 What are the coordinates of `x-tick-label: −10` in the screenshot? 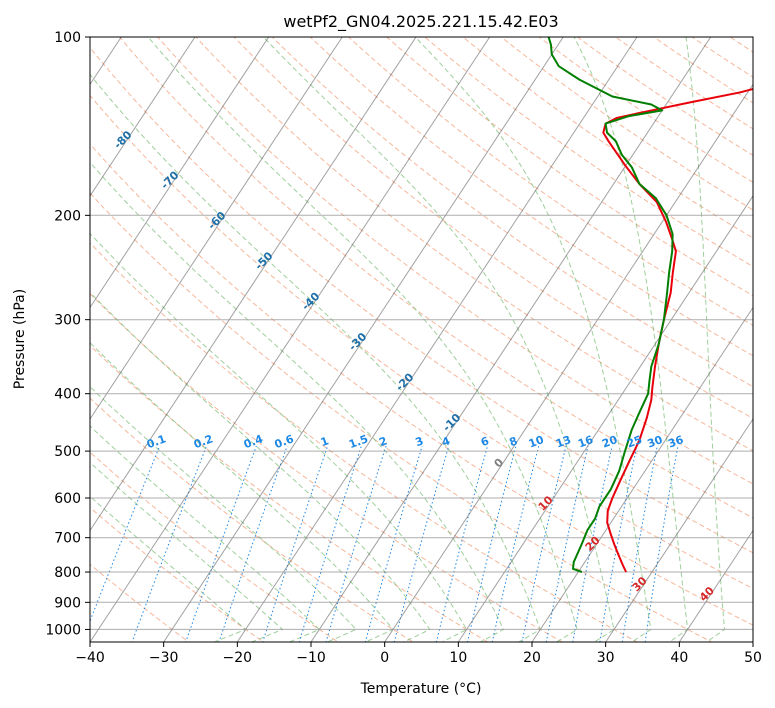 It's located at (311, 658).